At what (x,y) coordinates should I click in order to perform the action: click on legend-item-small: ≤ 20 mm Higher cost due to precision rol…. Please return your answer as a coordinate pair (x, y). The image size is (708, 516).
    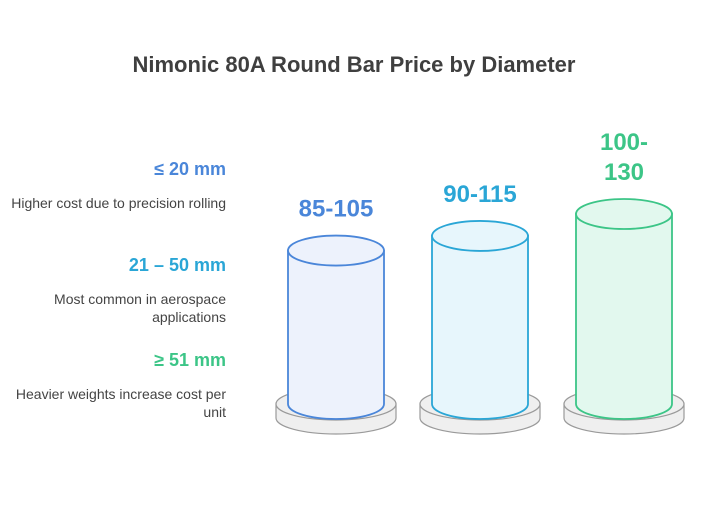
    Looking at the image, I should click on (116, 185).